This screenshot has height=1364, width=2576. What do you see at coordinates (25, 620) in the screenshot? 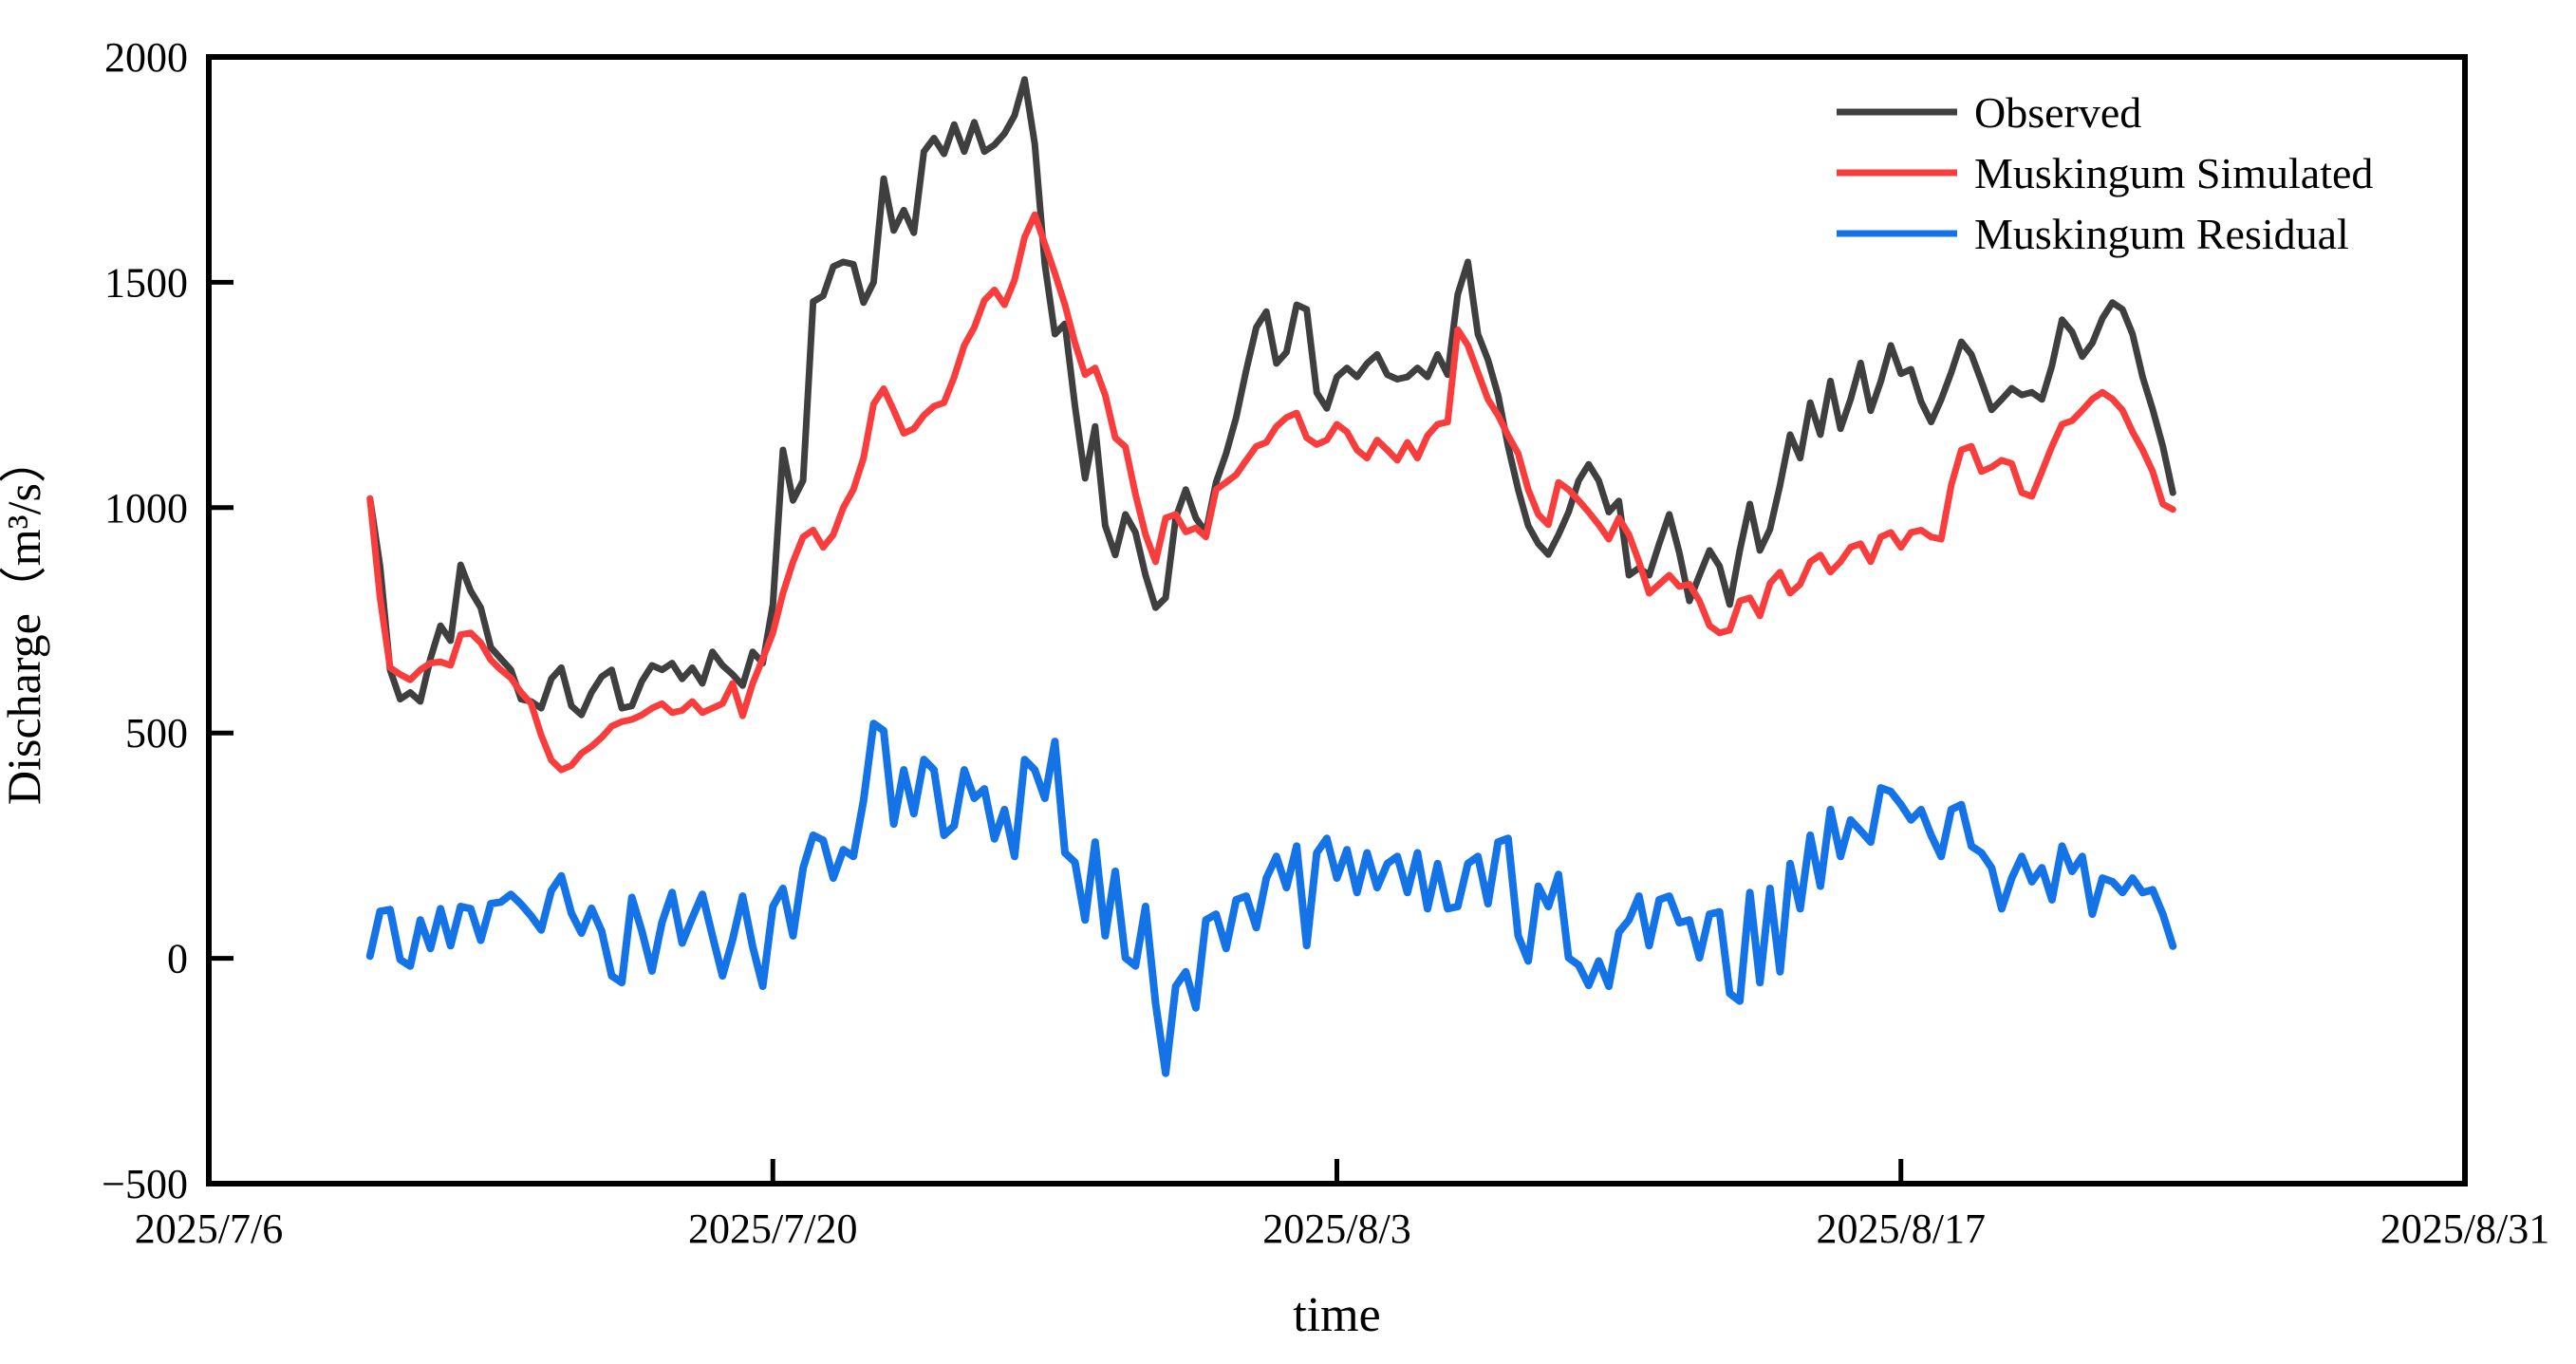
I see `y-axis-title: Discharge（m³/s）` at bounding box center [25, 620].